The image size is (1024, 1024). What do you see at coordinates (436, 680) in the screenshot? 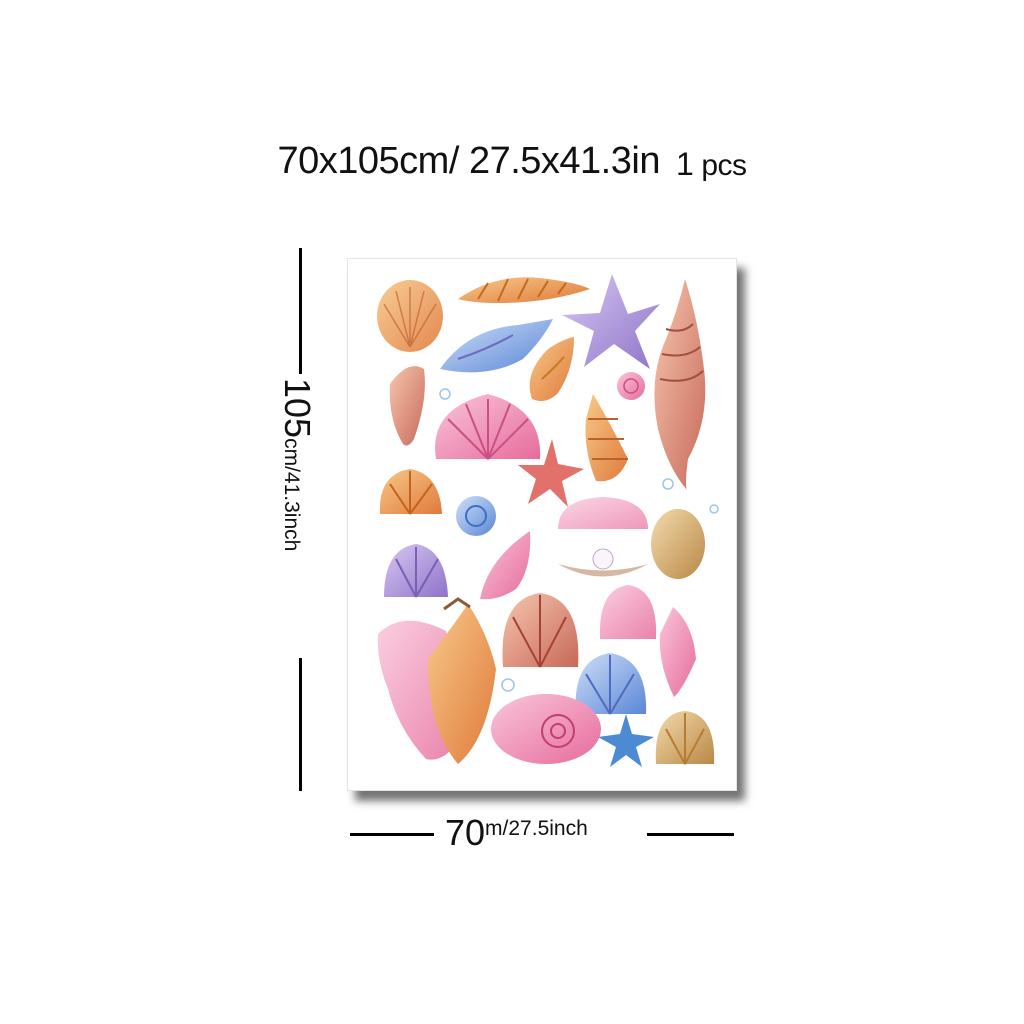
I see `large-conch-shell` at bounding box center [436, 680].